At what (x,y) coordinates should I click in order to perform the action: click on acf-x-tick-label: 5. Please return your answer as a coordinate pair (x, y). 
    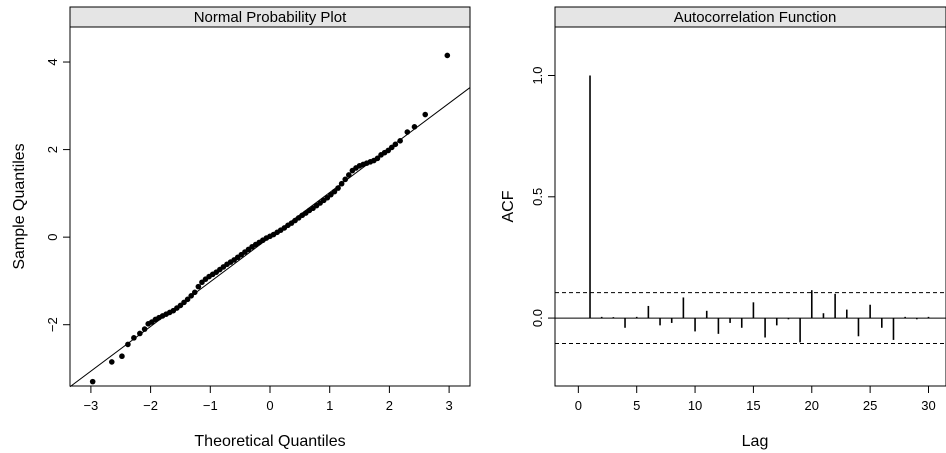
    Looking at the image, I should click on (636, 405).